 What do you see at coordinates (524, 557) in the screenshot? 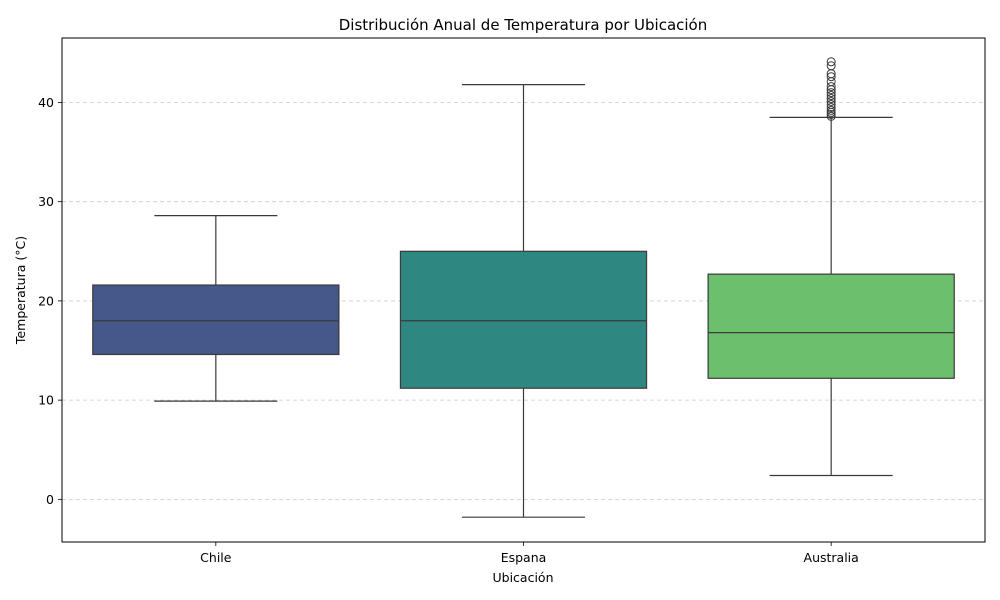
I see `x-tick-label: Espana` at bounding box center [524, 557].